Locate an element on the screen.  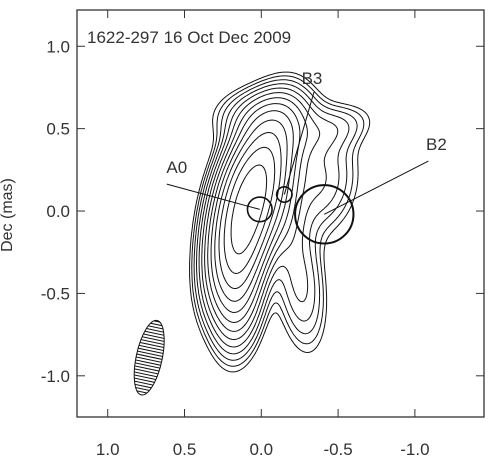
x-tick-label: 0.5 is located at coordinates (185, 449).